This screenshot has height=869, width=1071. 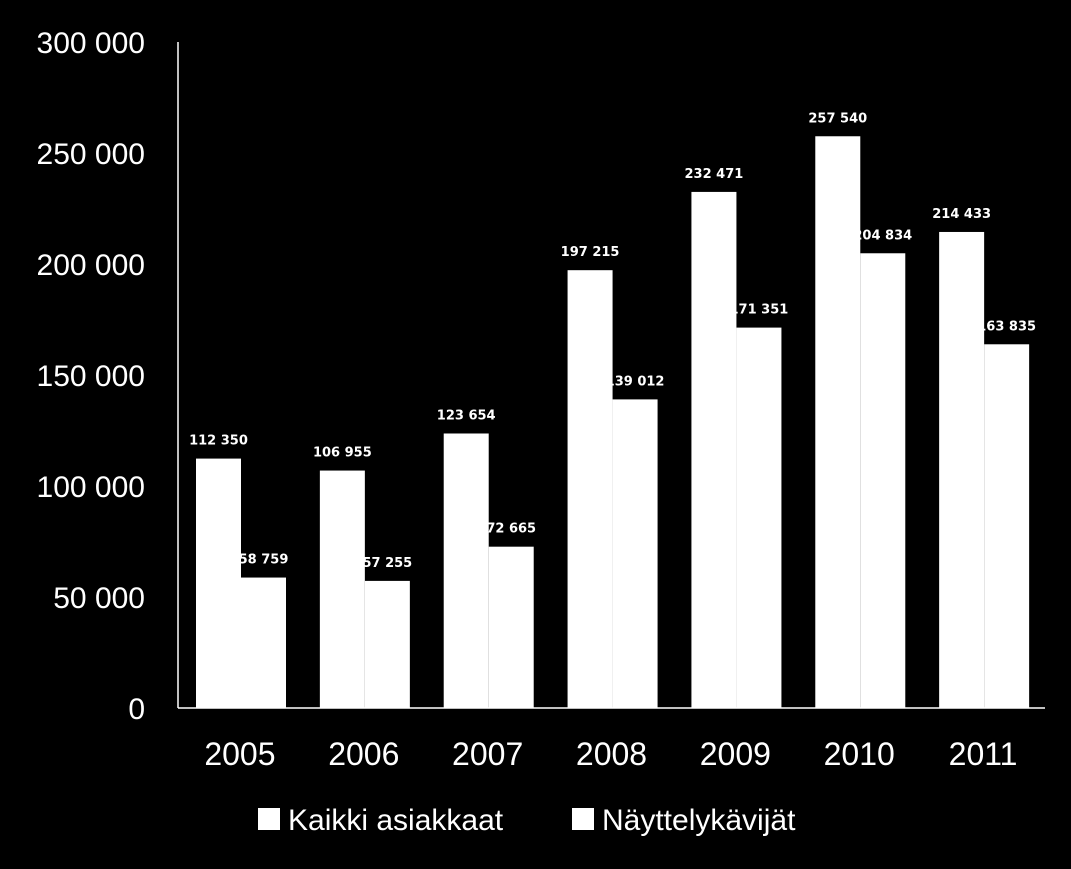 I want to click on data-label: 163 835, so click(x=1006, y=326).